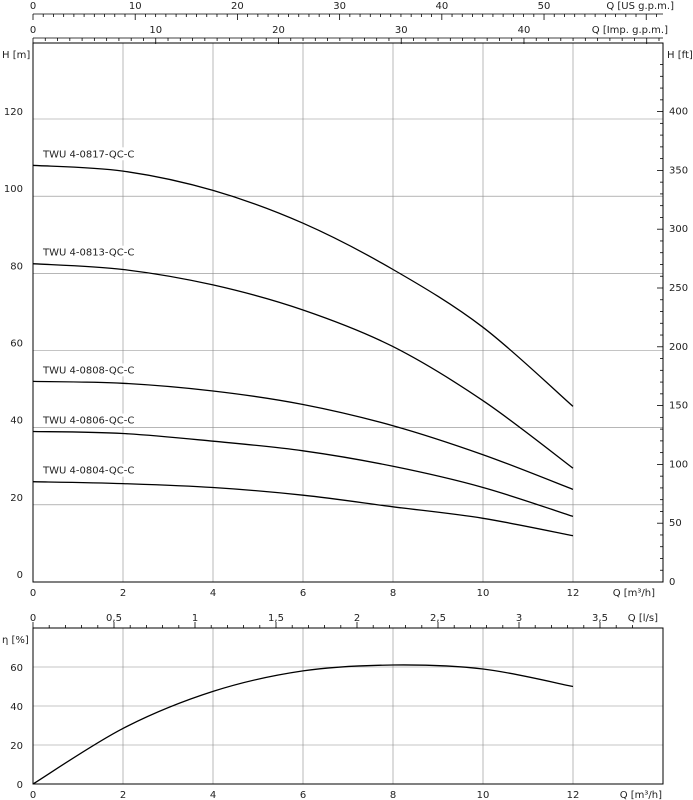  I want to click on eta-tick-label: 40, so click(16, 707).